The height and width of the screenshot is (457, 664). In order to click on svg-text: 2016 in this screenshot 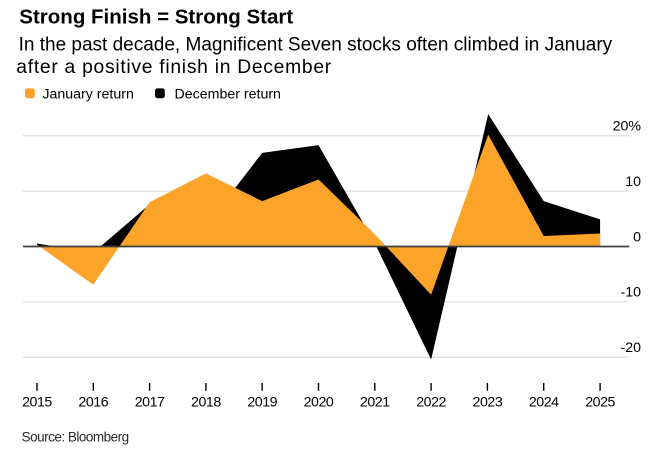, I will do `click(93, 402)`.